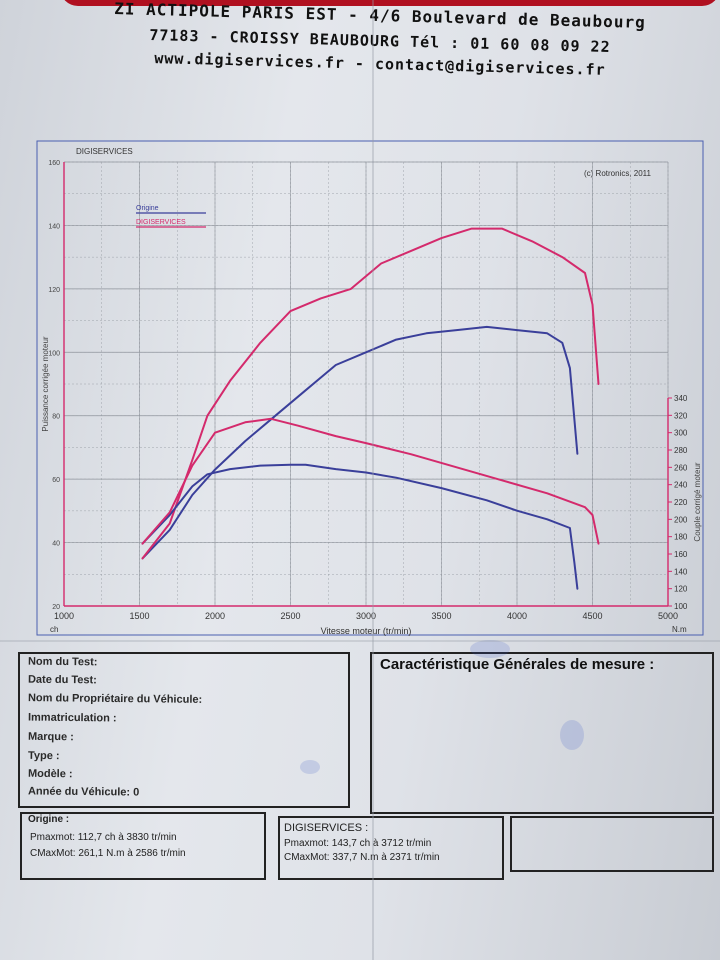  Describe the element at coordinates (62, 662) in the screenshot. I see `nom-test-label: Nom du Test:` at that location.